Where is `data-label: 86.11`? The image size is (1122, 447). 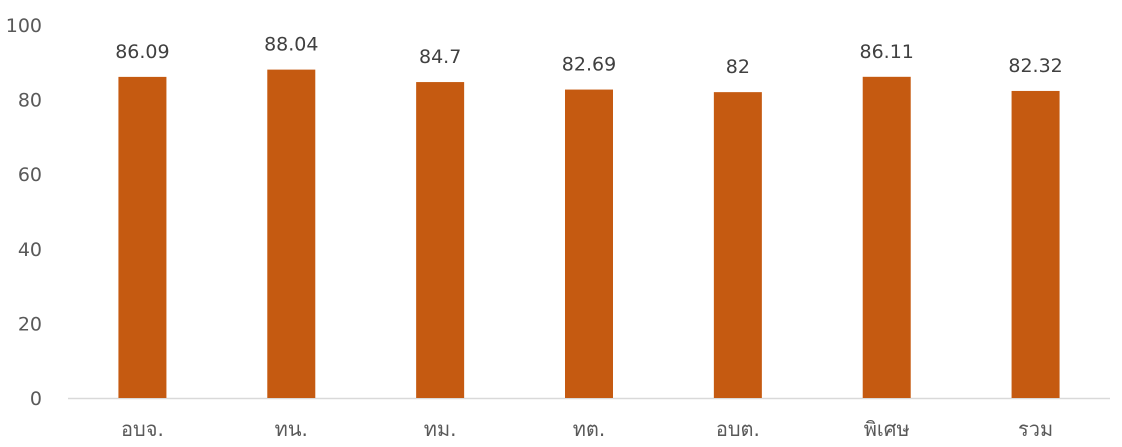 data-label: 86.11 is located at coordinates (887, 52).